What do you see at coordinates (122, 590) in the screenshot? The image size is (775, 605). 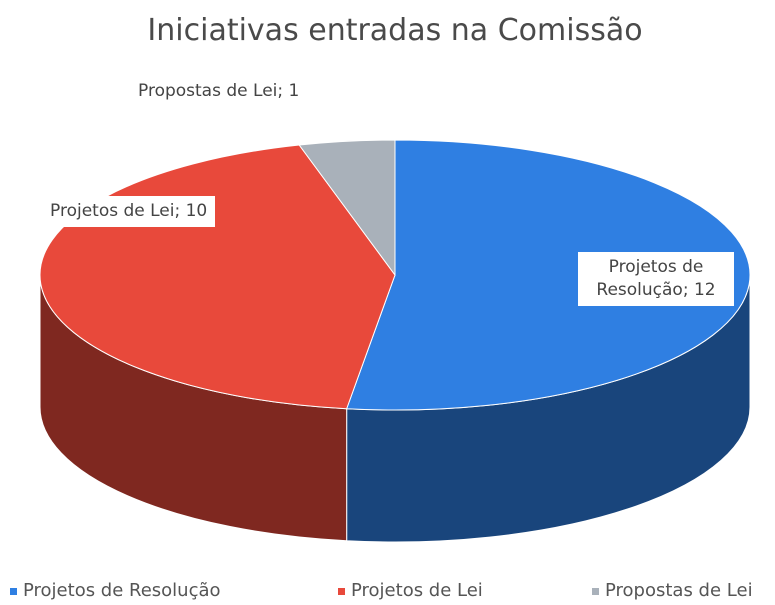 I see `legend-label: Projetos de Resolução` at bounding box center [122, 590].